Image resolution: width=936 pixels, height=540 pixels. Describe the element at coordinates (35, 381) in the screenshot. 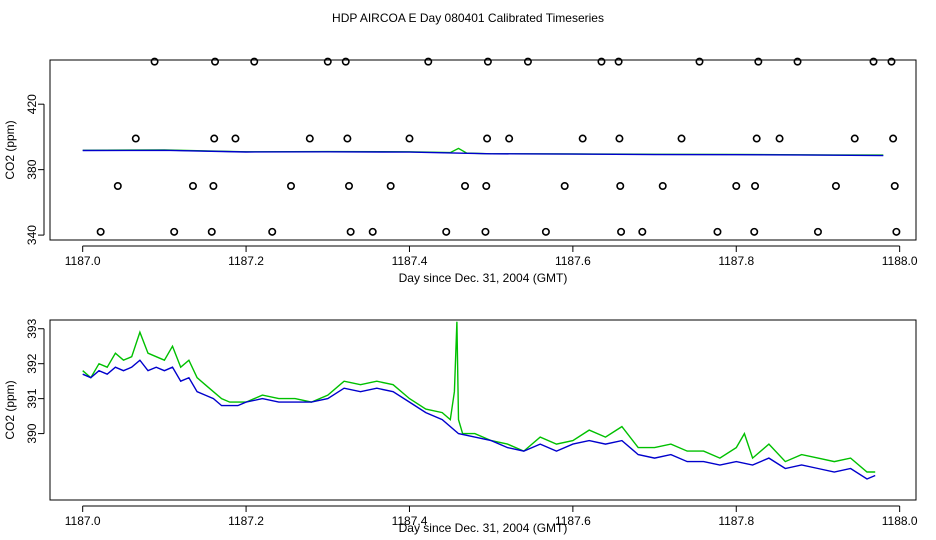

I see `y-axis: 390 391 392 393` at that location.